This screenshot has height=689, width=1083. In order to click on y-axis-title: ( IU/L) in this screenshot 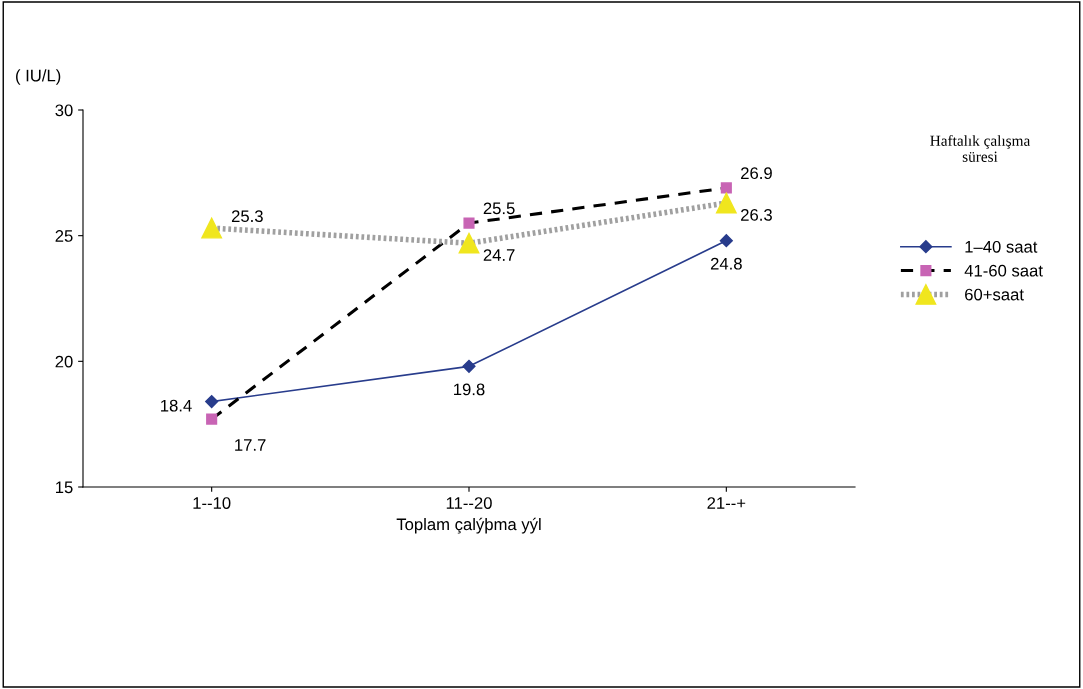, I will do `click(38, 77)`.